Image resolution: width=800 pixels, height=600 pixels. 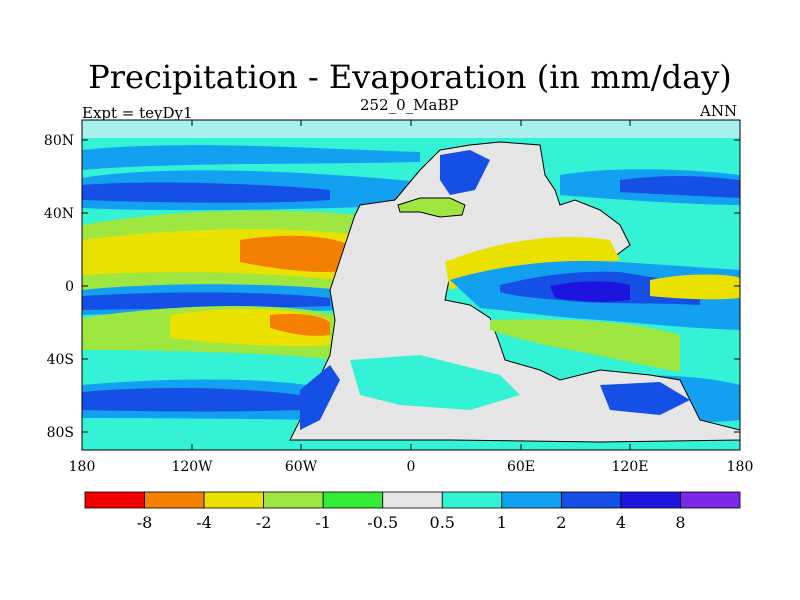 I want to click on season-label: ANN, so click(x=719, y=111).